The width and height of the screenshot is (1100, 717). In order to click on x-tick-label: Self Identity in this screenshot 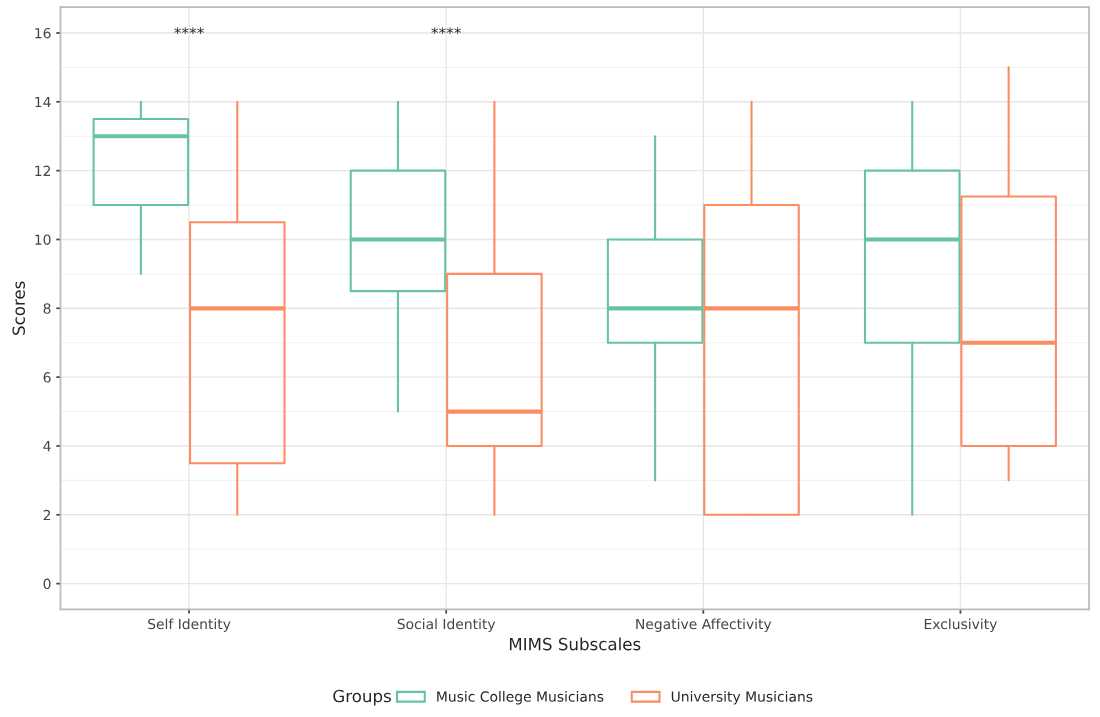, I will do `click(189, 625)`.